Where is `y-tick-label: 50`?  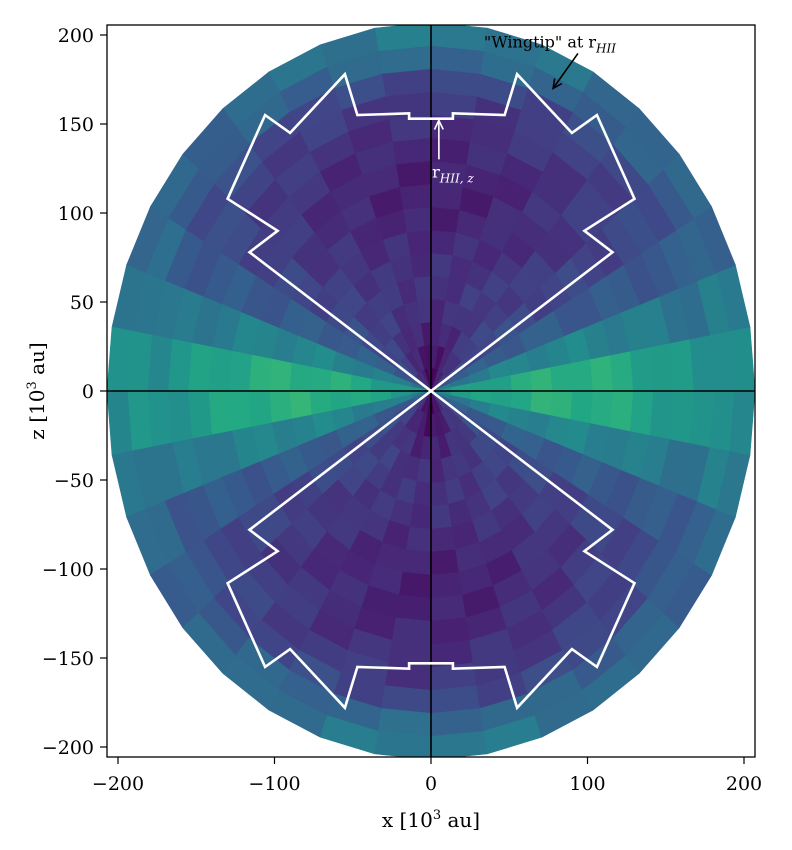
y-tick-label: 50 is located at coordinates (82, 303).